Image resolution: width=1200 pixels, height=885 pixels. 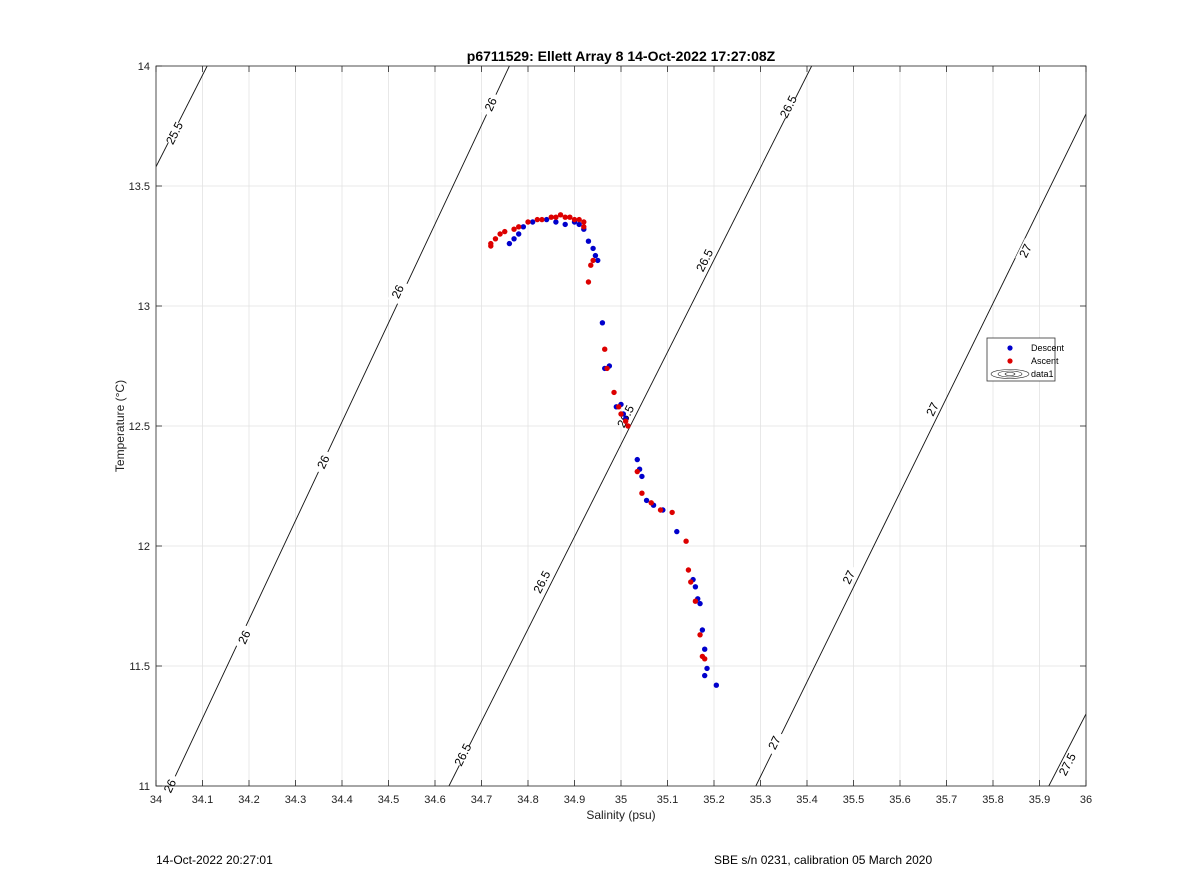 What do you see at coordinates (1086, 800) in the screenshot?
I see `x-tick-label: 36` at bounding box center [1086, 800].